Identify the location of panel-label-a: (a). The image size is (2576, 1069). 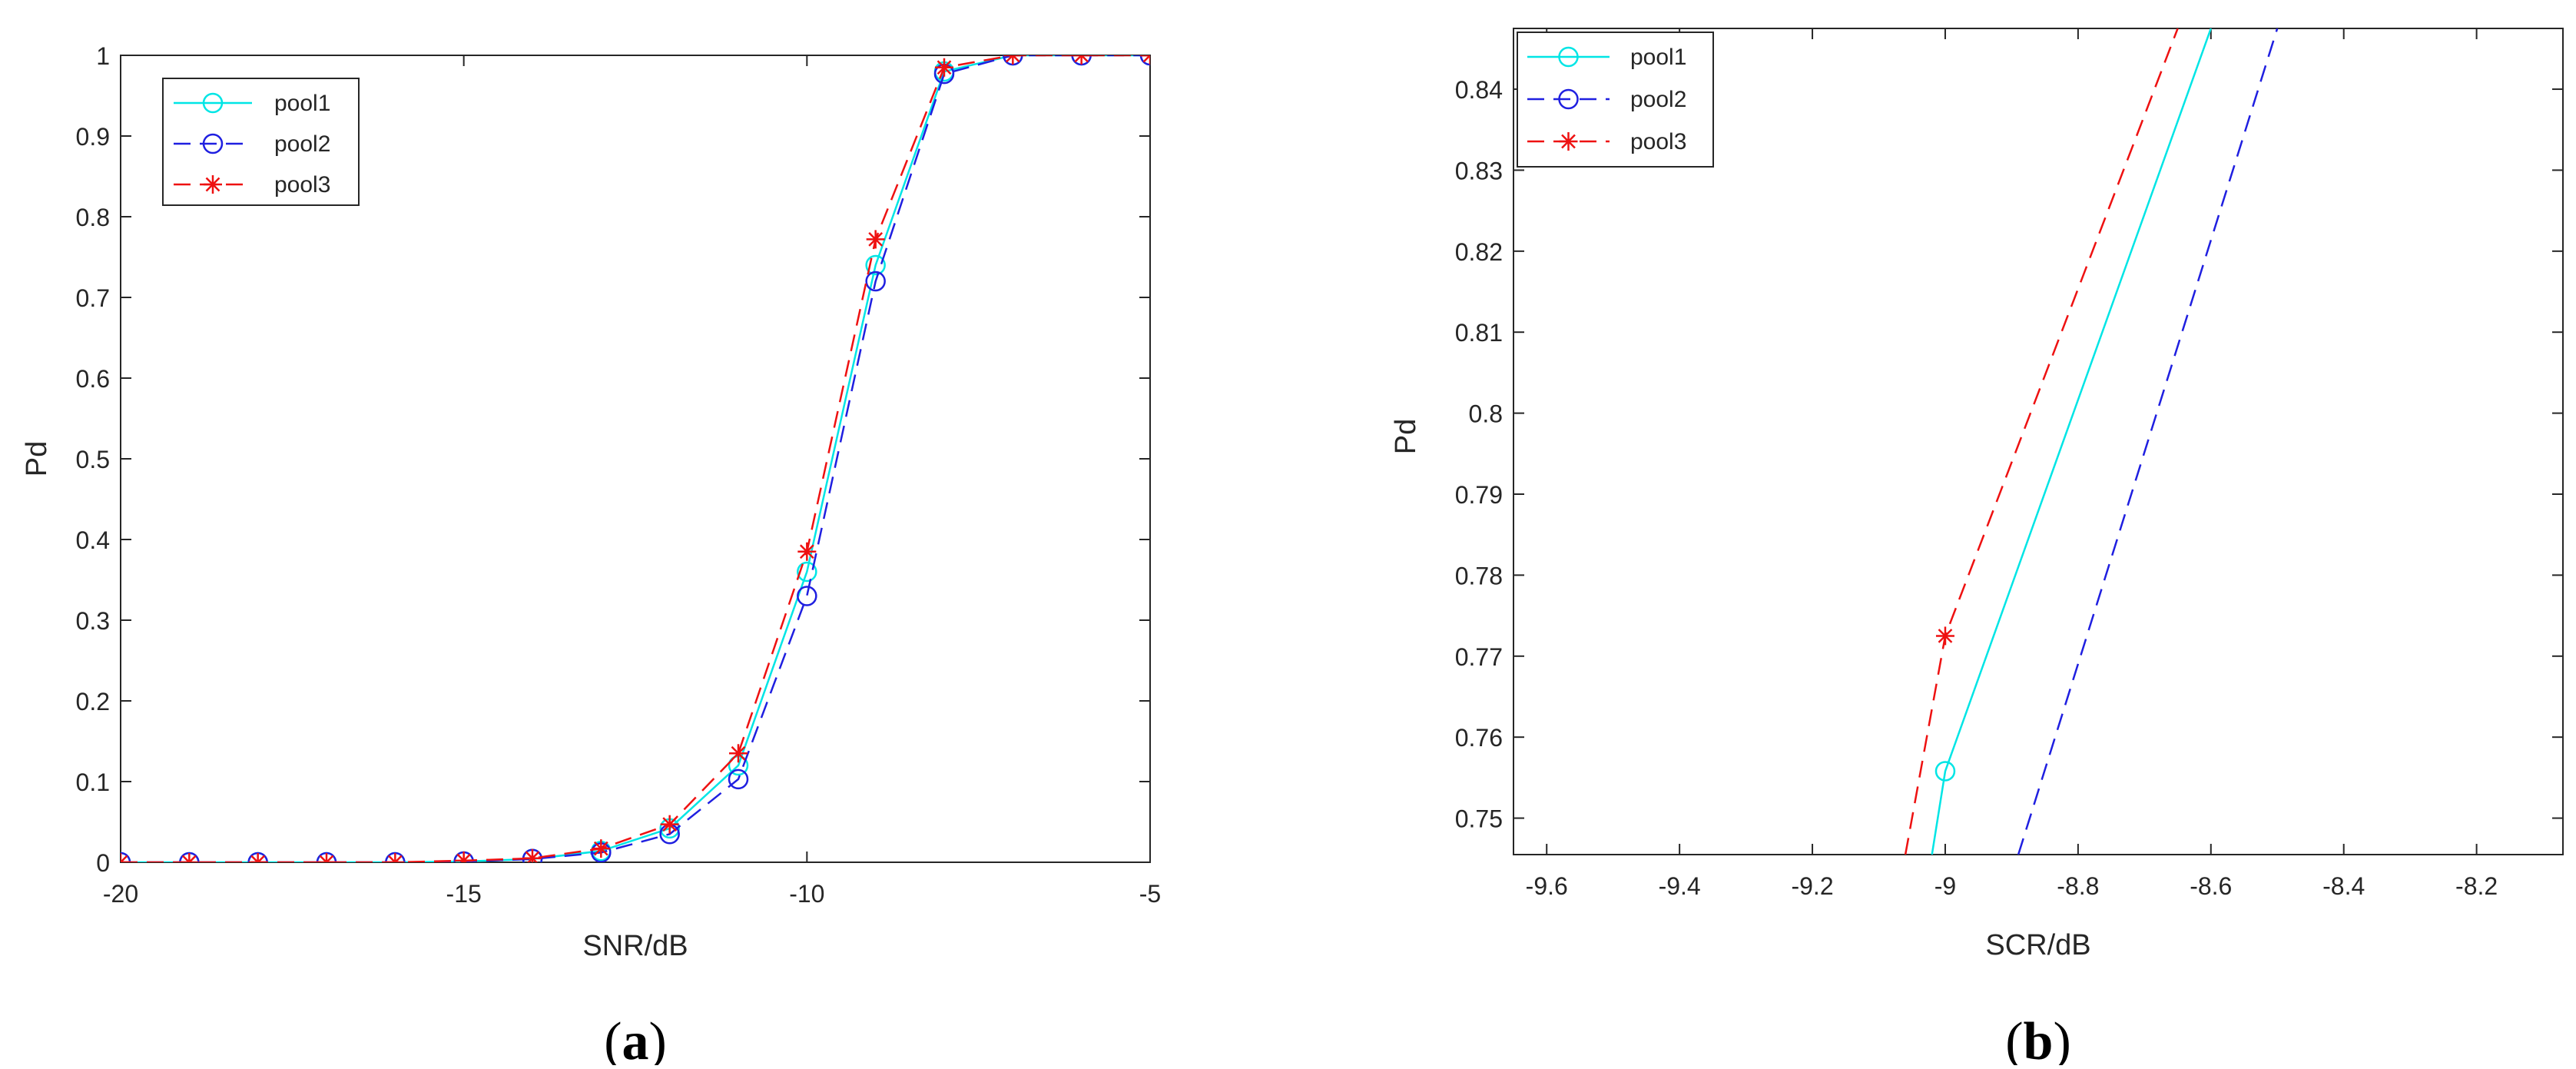
(635, 1038).